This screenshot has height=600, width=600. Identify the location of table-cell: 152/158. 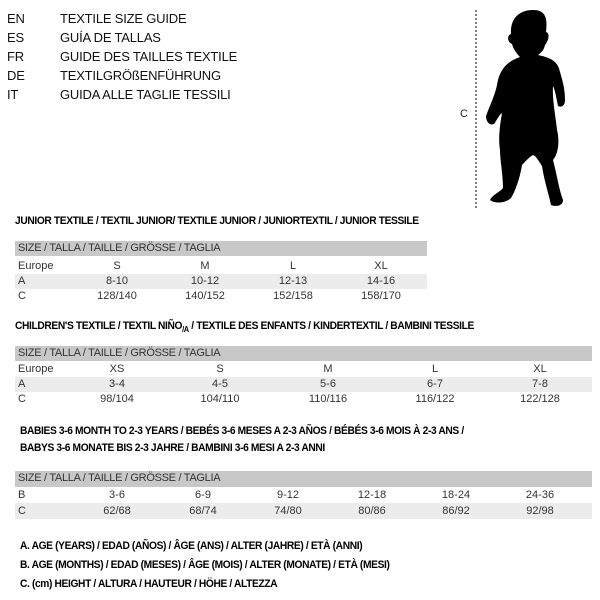
(293, 296).